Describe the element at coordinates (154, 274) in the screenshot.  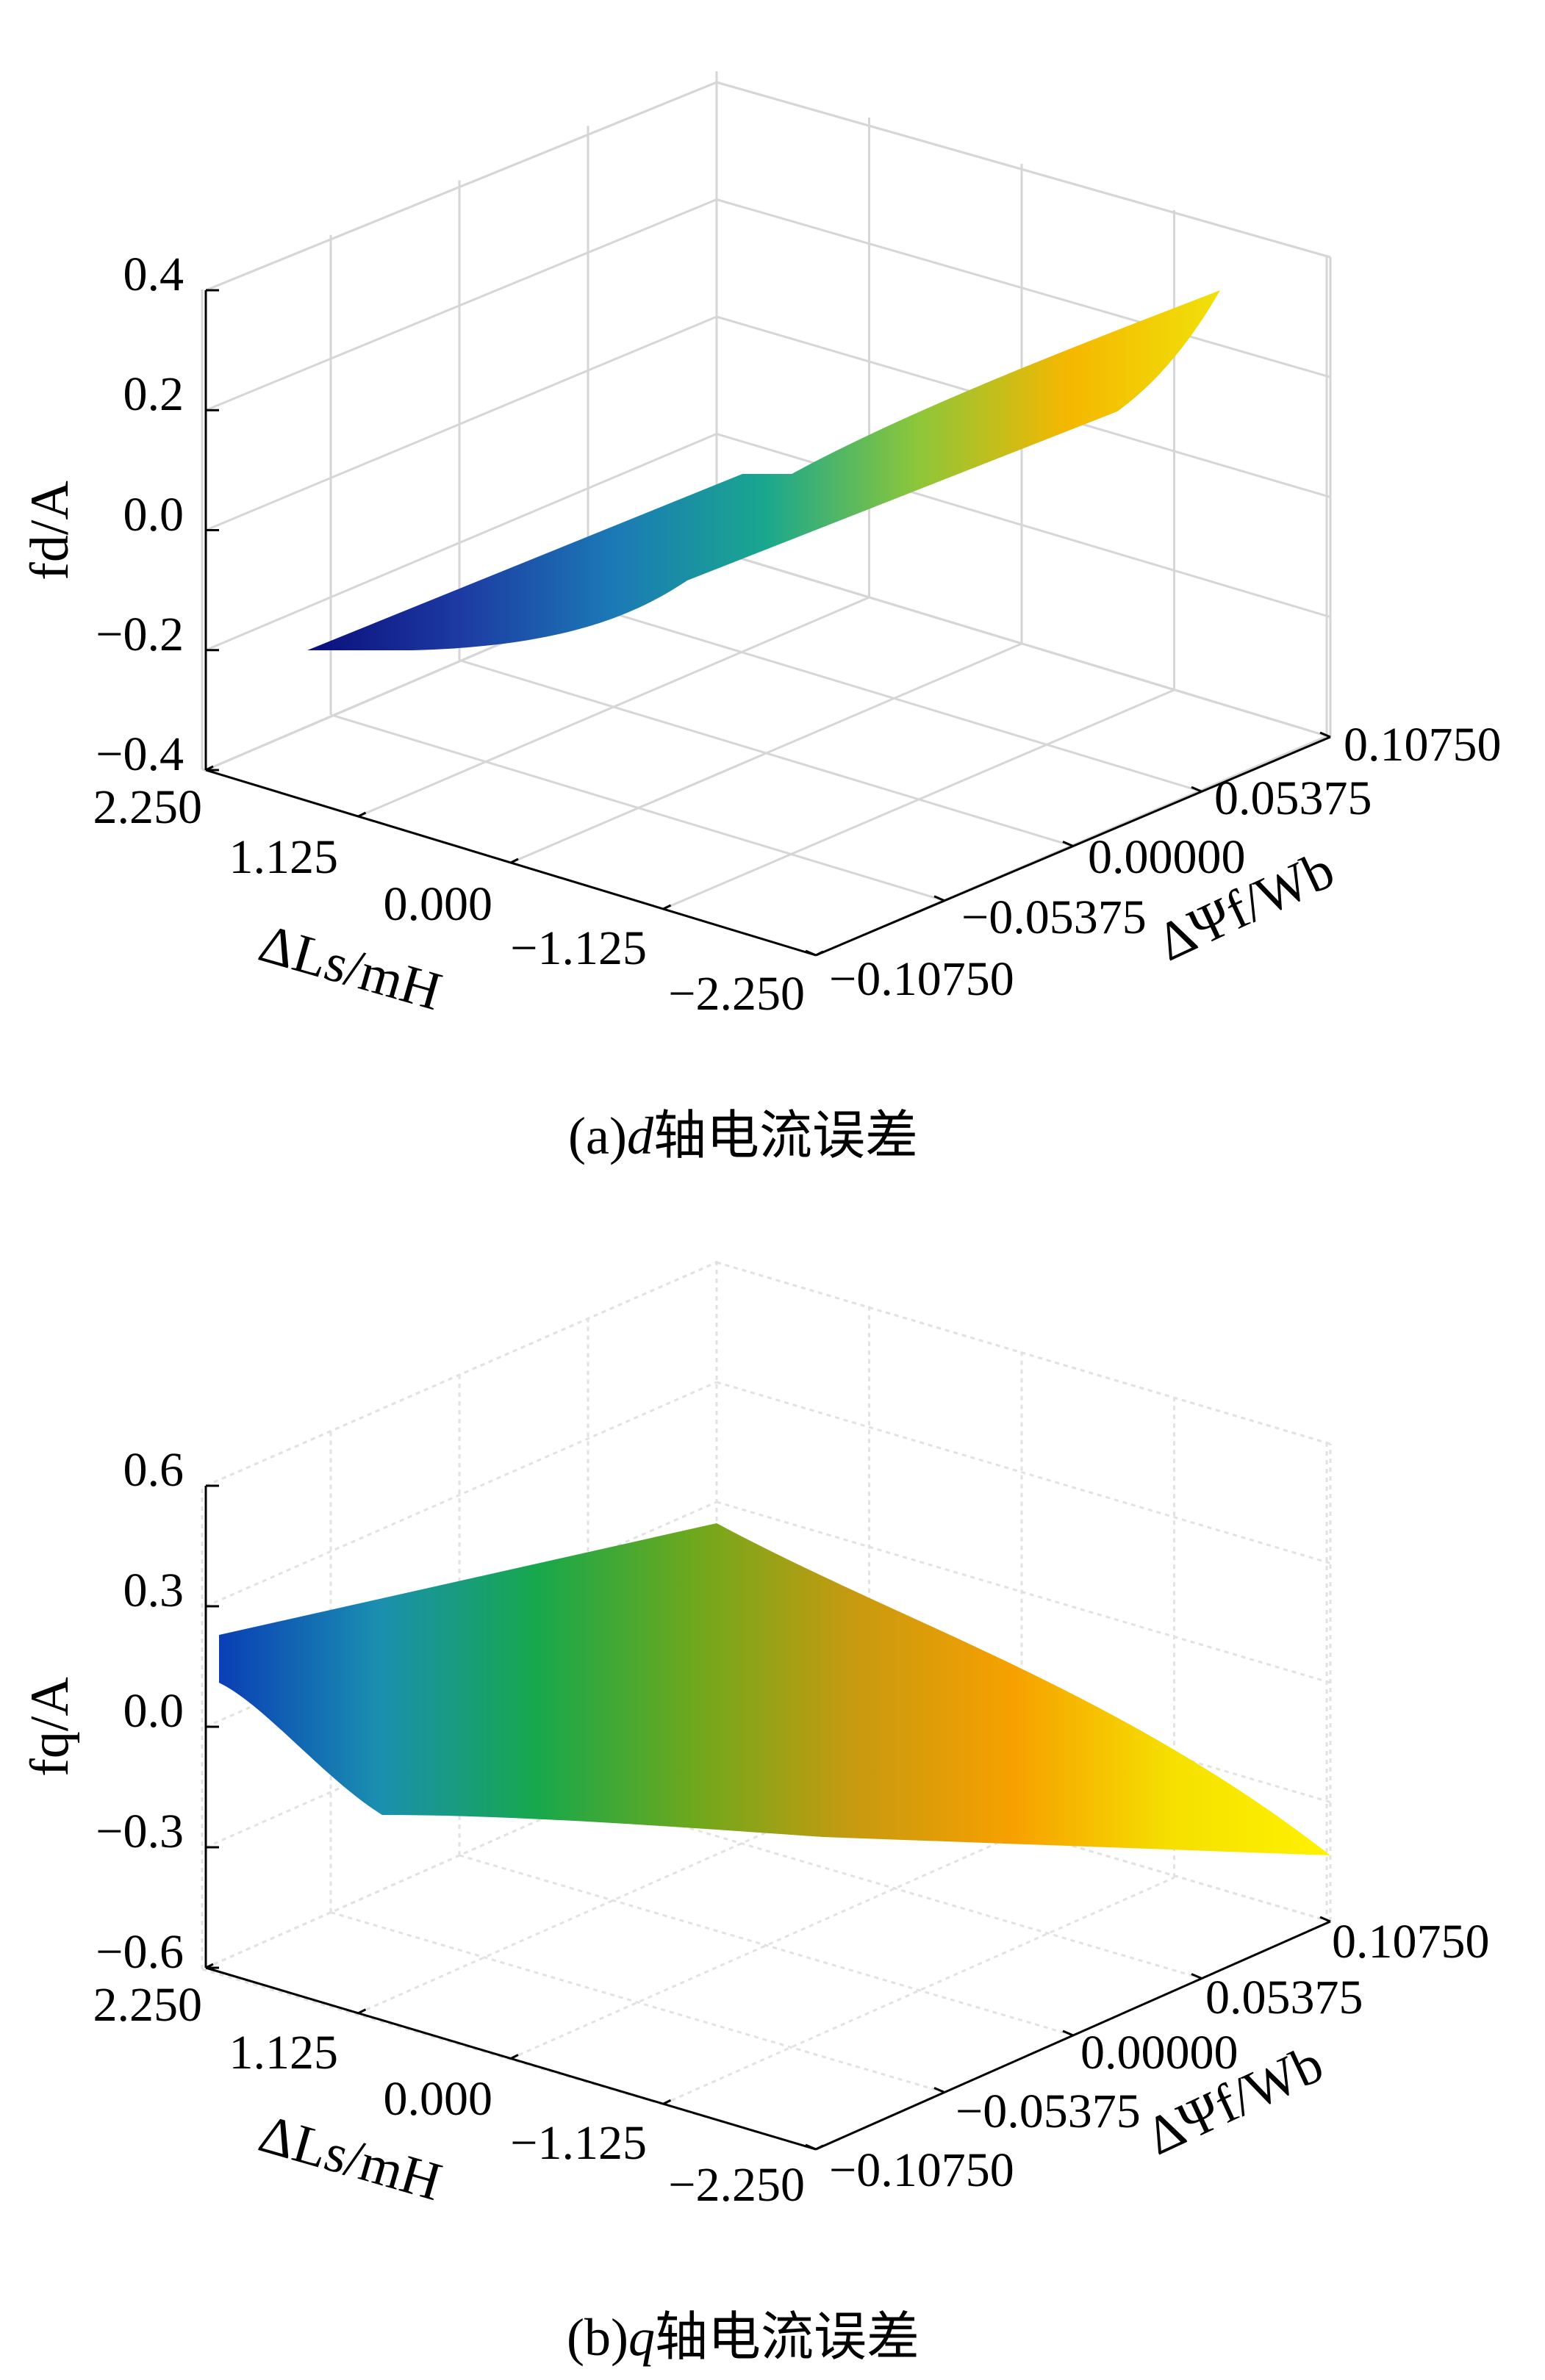
I see `chart-a-ztick: 0.4` at that location.